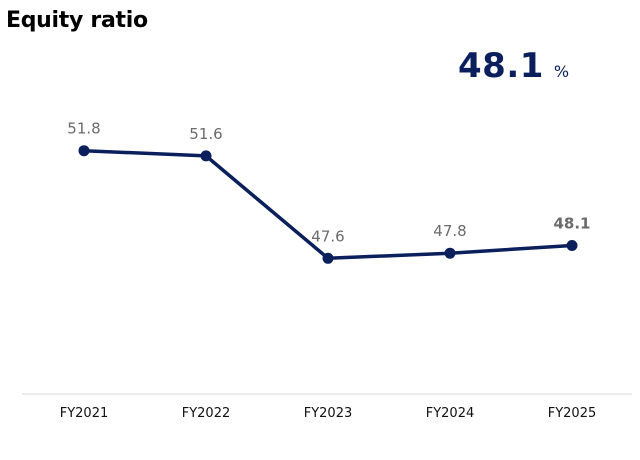 Image resolution: width=640 pixels, height=460 pixels. What do you see at coordinates (450, 253) in the screenshot?
I see `data-point-fy2024` at bounding box center [450, 253].